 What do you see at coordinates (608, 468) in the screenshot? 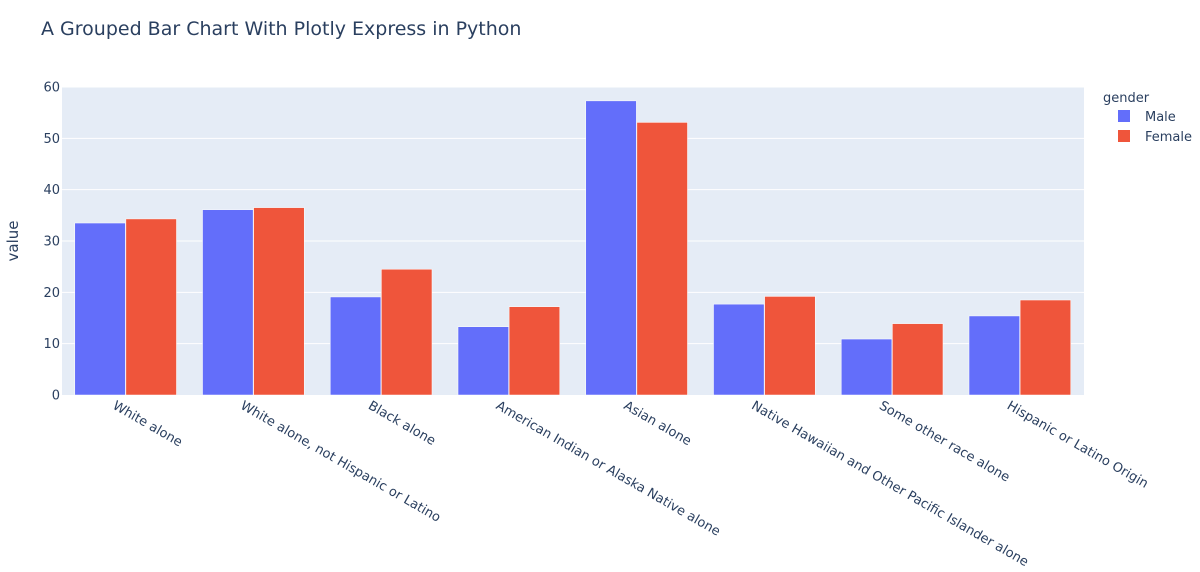
I see `x-tick-label: American Indian or Alaska Native alone` at bounding box center [608, 468].